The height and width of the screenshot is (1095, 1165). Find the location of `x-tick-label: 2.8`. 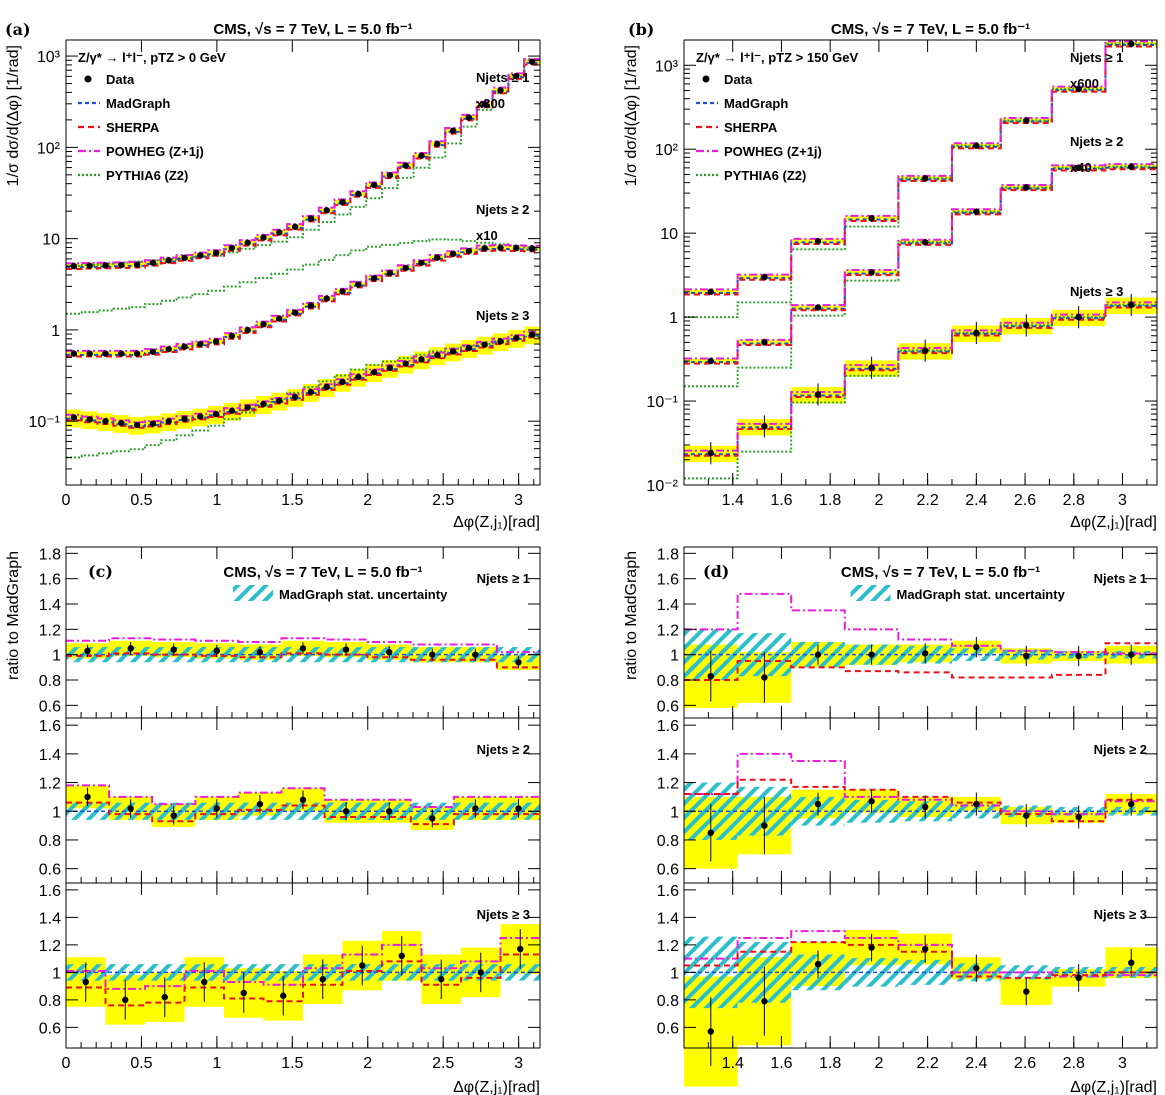

x-tick-label: 2.8 is located at coordinates (1074, 500).